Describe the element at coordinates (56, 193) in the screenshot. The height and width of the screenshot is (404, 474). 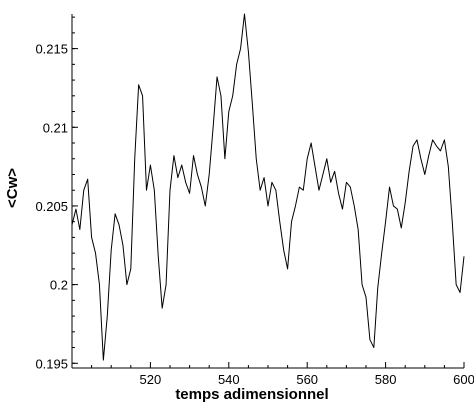
I see `y-ticks: 0.195 0.2 0.205 0.21 0.215` at that location.